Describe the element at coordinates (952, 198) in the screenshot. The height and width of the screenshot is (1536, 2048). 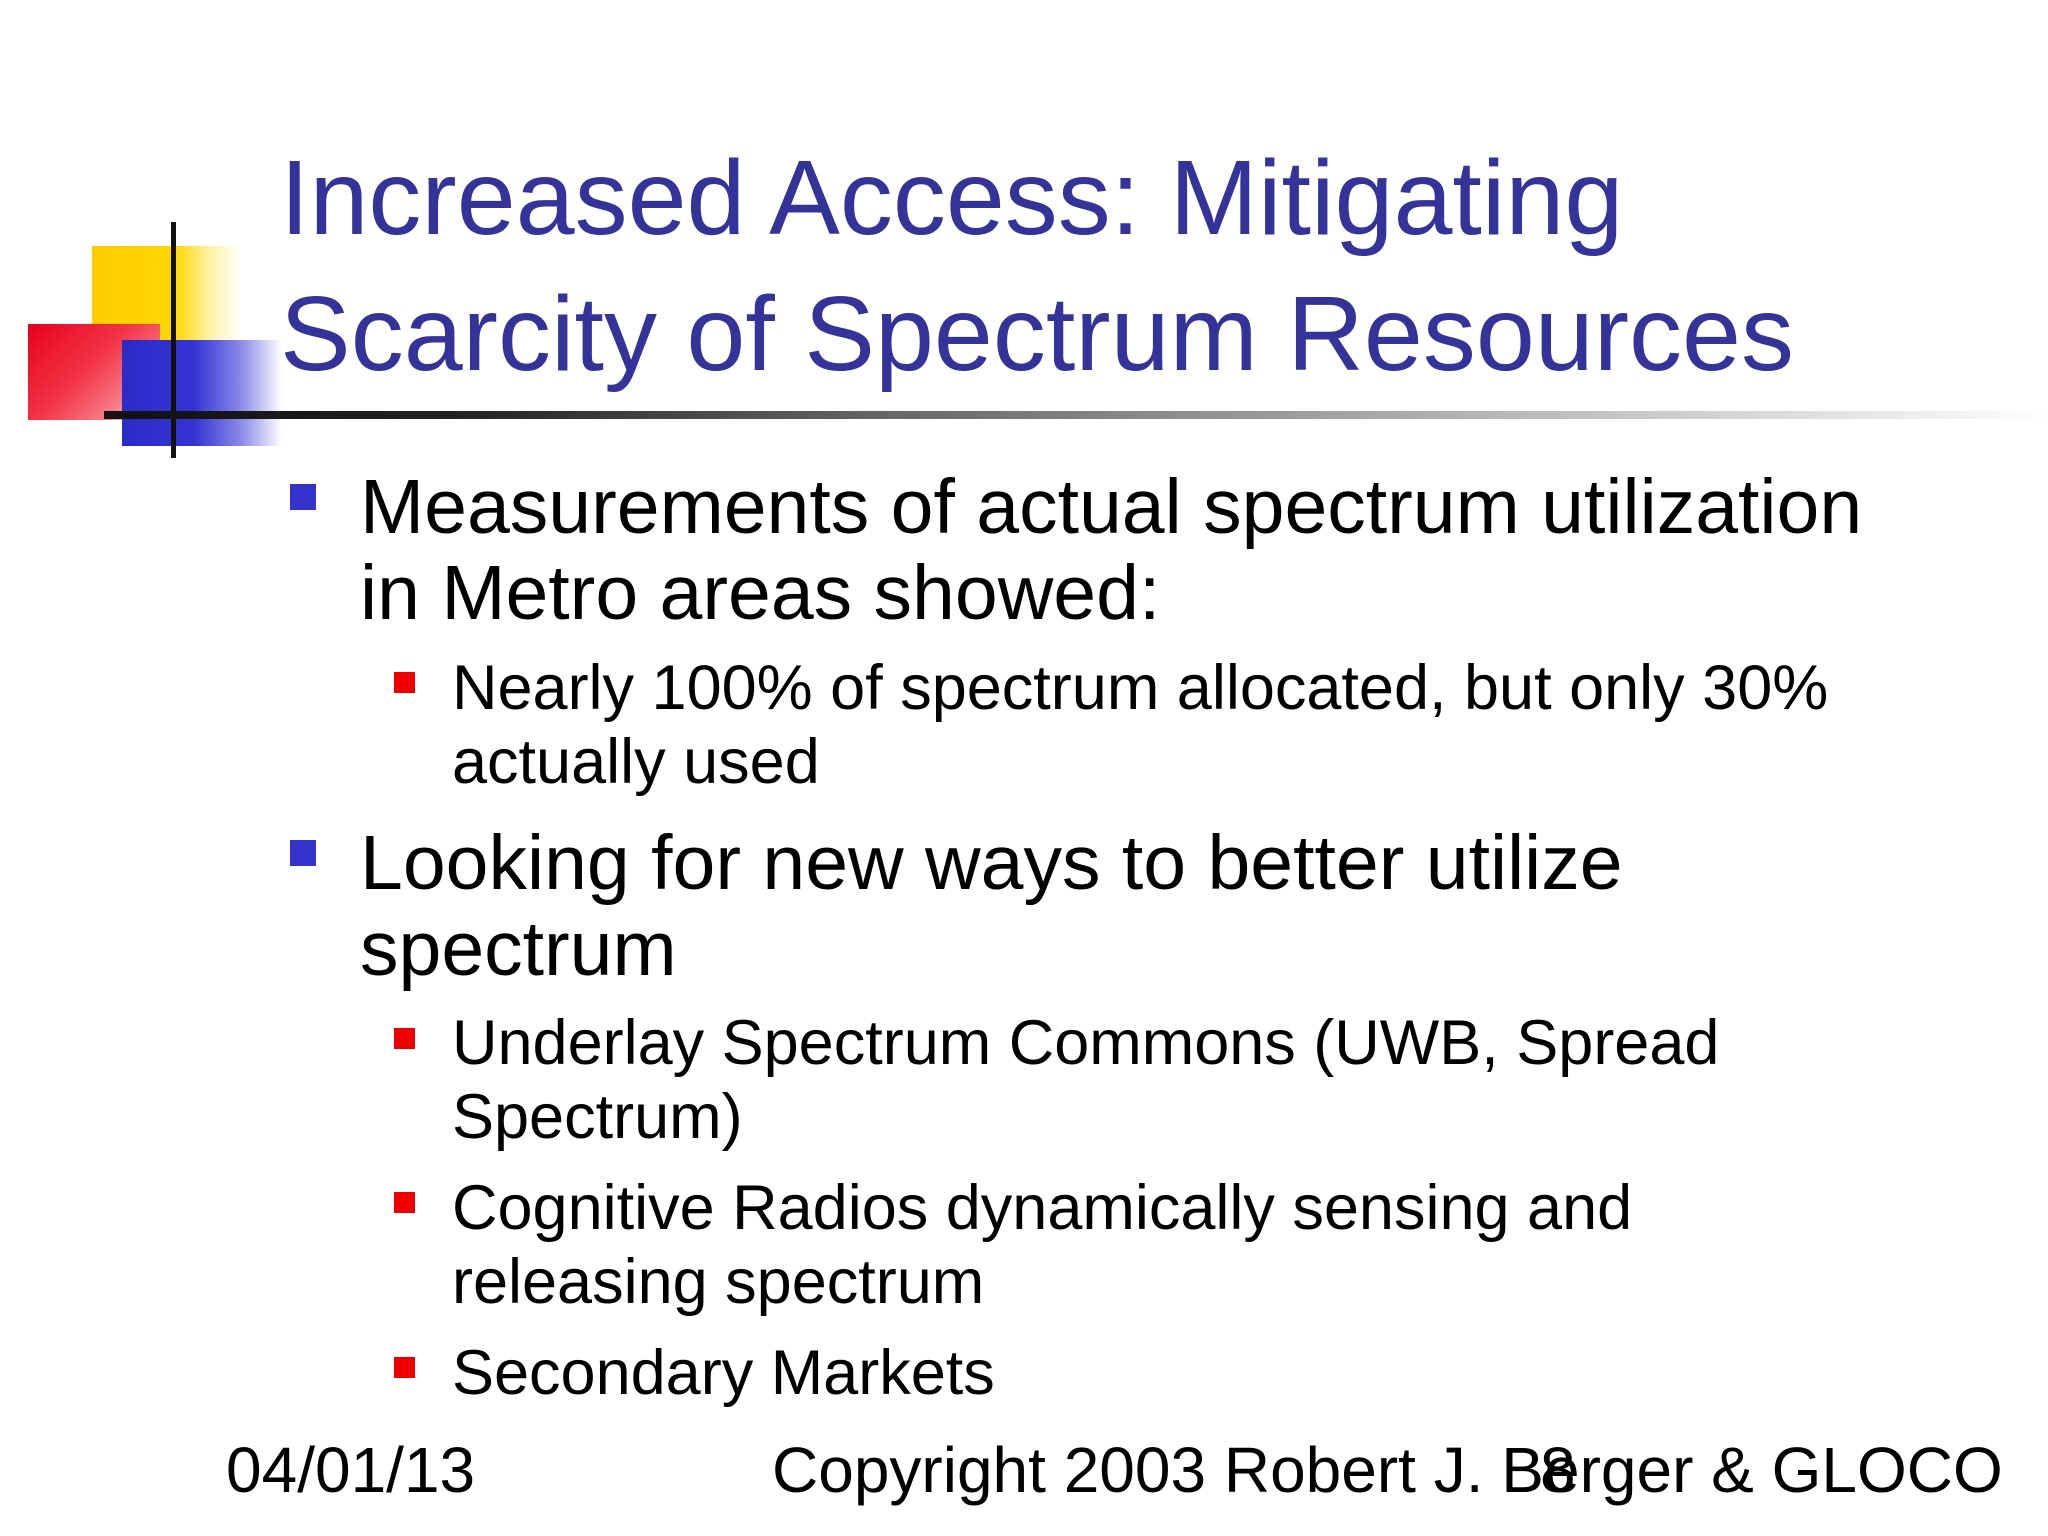
I see `title-line: Increased Access: Mitigating` at that location.